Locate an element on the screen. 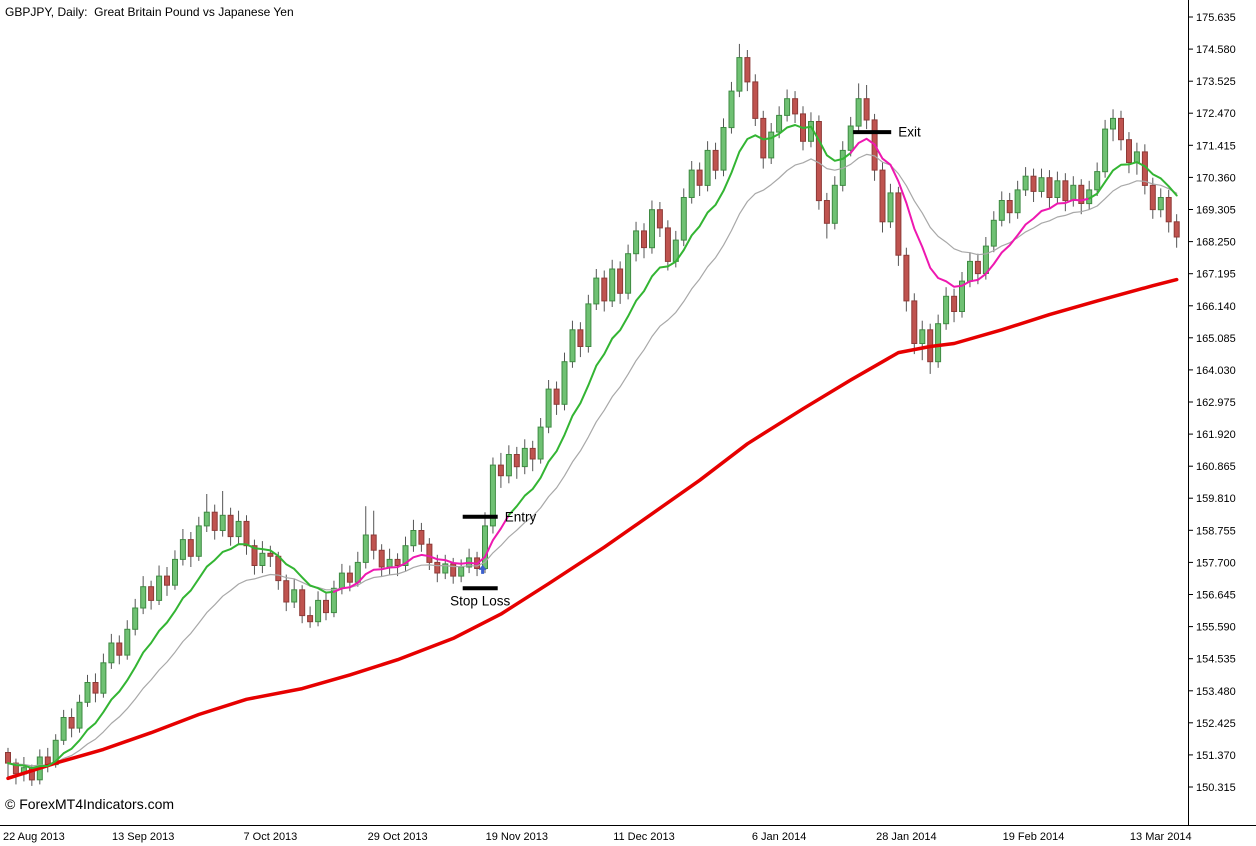  stop-loss-marker: Stop Loss is located at coordinates (480, 586).